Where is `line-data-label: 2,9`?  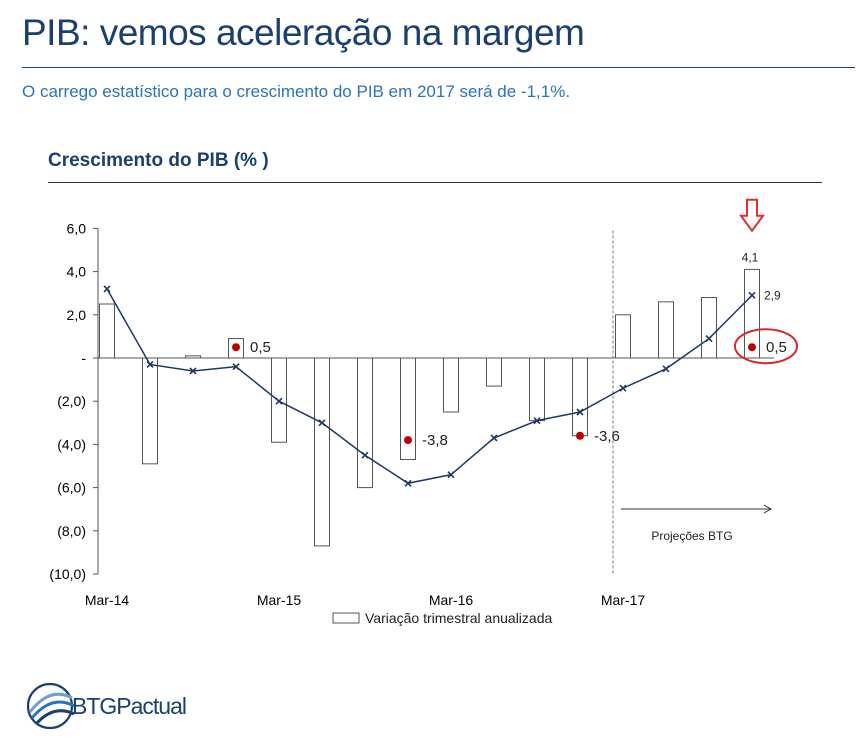
line-data-label: 2,9 is located at coordinates (772, 295).